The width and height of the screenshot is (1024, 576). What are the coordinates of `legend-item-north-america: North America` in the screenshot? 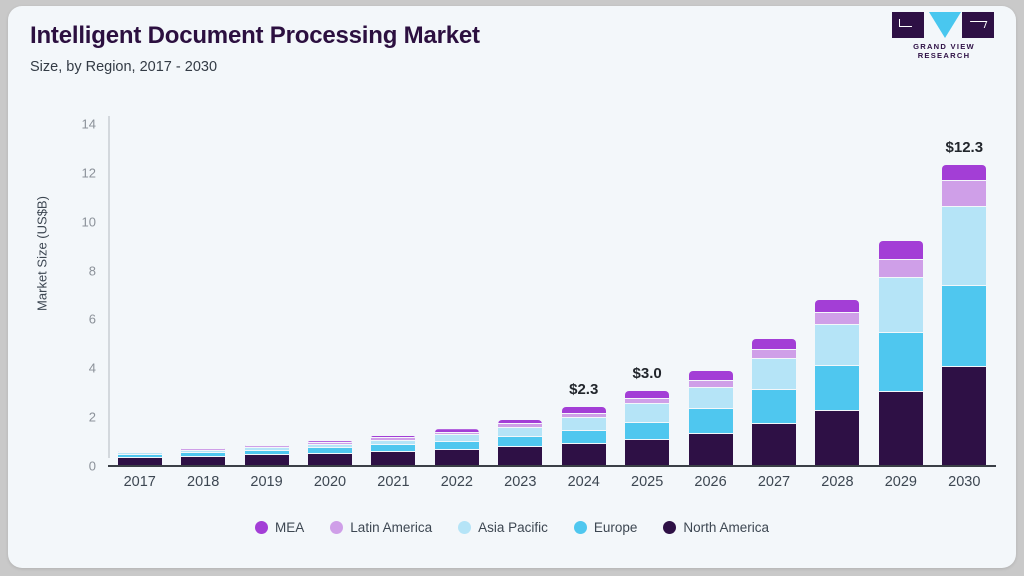 It's located at (716, 527).